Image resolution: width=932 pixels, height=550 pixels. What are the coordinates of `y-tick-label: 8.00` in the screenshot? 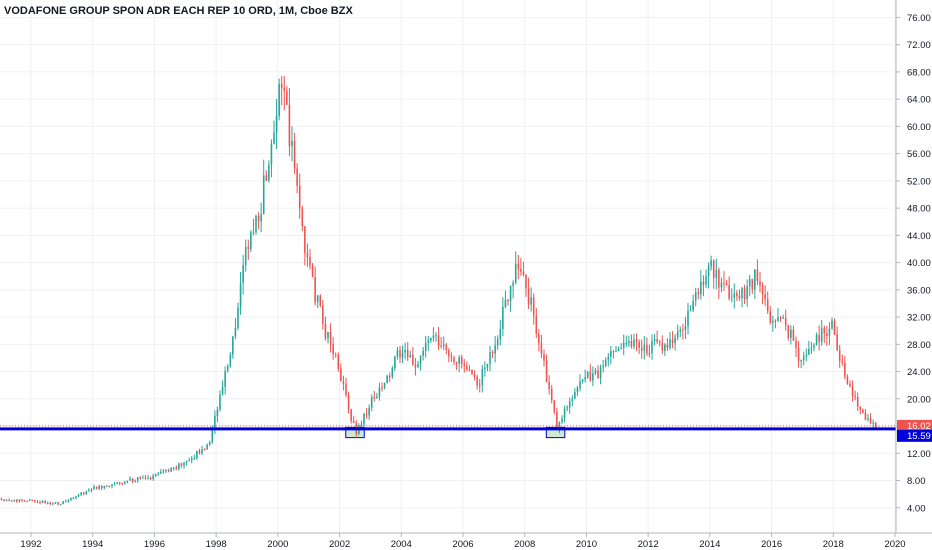 It's located at (916, 481).